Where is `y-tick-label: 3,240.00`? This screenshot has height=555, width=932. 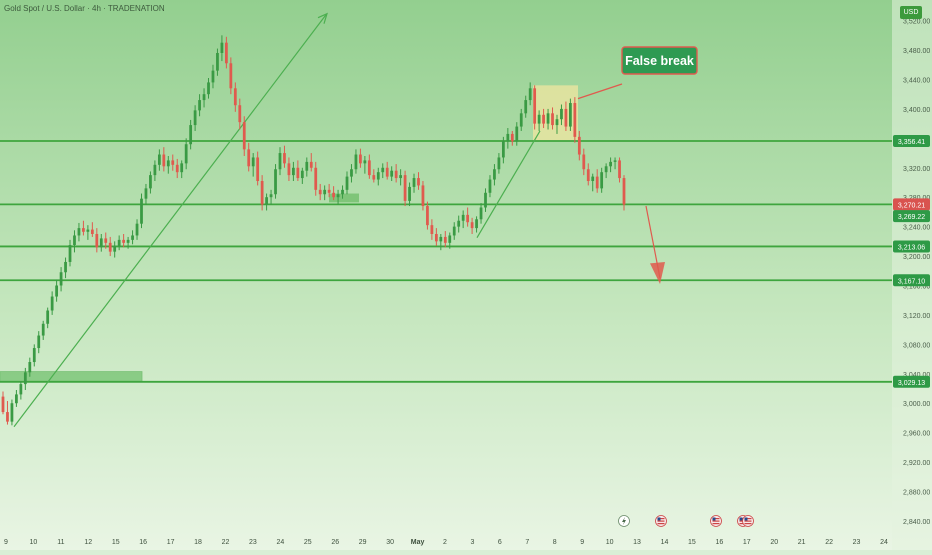 y-tick-label: 3,240.00 is located at coordinates (916, 228).